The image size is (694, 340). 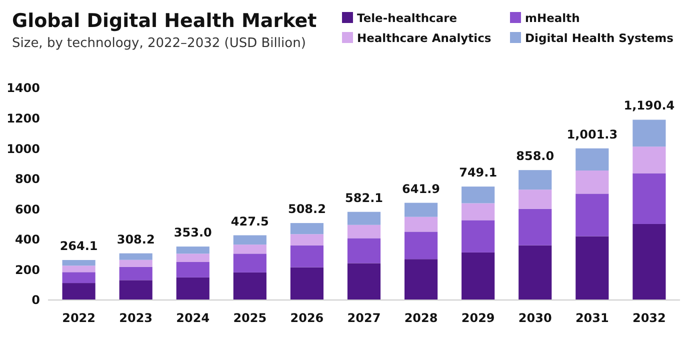 What do you see at coordinates (249, 221) in the screenshot?
I see `total-label: 427.5` at bounding box center [249, 221].